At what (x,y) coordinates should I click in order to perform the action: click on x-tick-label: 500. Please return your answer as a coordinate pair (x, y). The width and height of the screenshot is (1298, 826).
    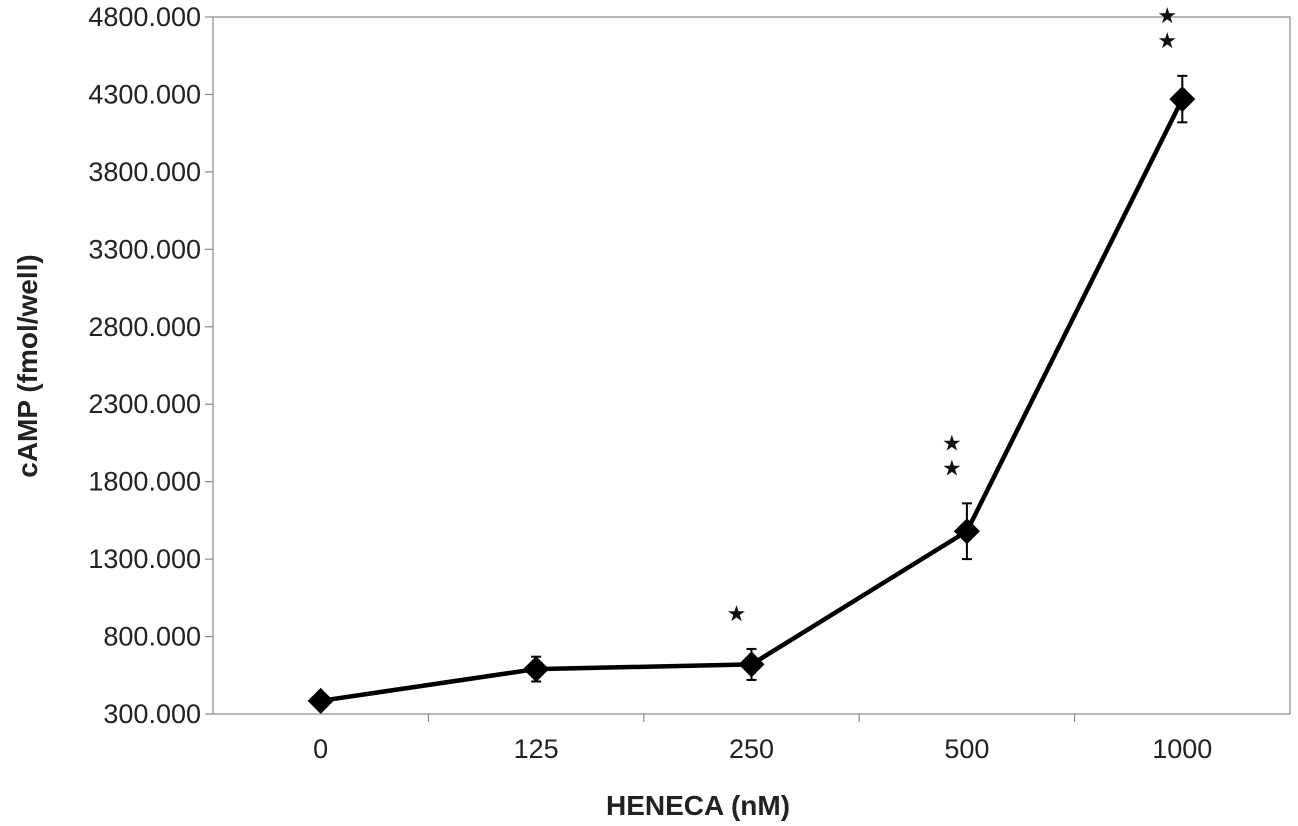
    Looking at the image, I should click on (966, 749).